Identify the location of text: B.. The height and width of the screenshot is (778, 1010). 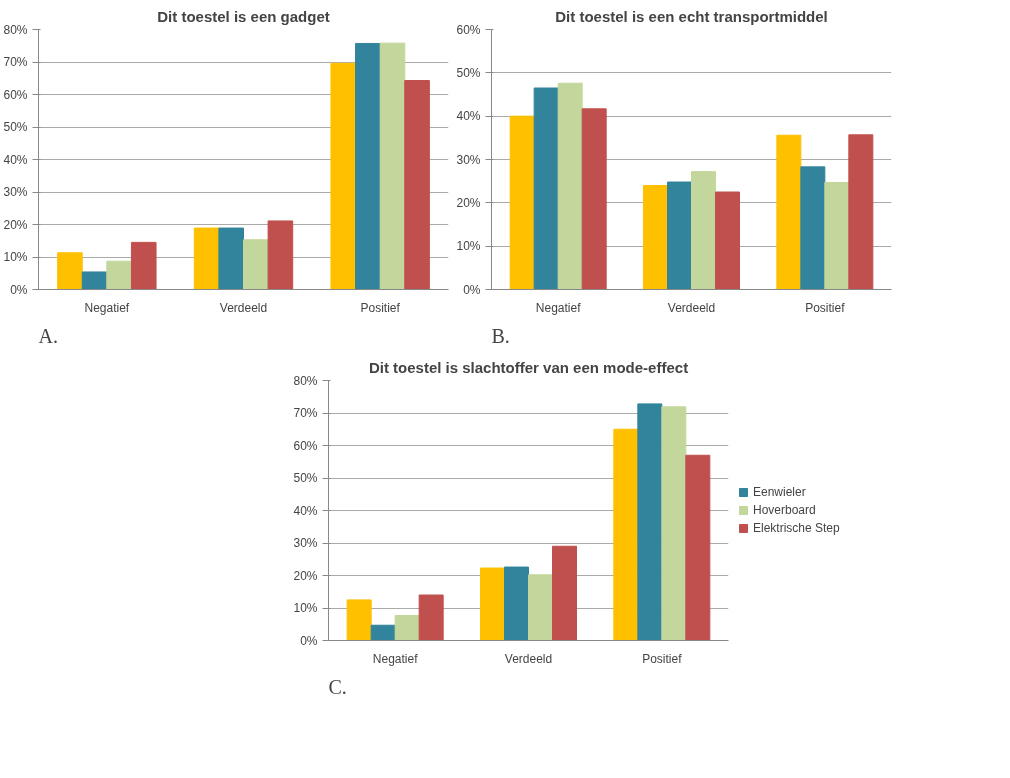
(500, 335).